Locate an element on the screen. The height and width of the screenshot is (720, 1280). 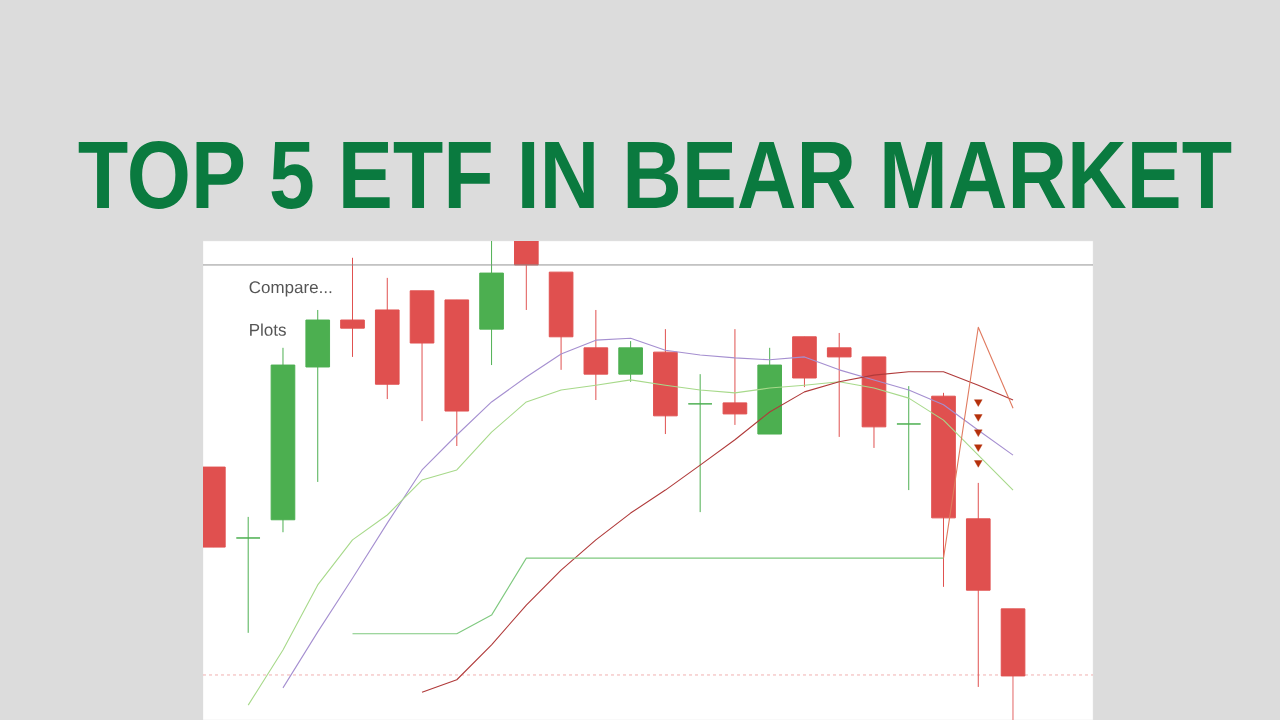
annotation: Plots is located at coordinates (268, 329).